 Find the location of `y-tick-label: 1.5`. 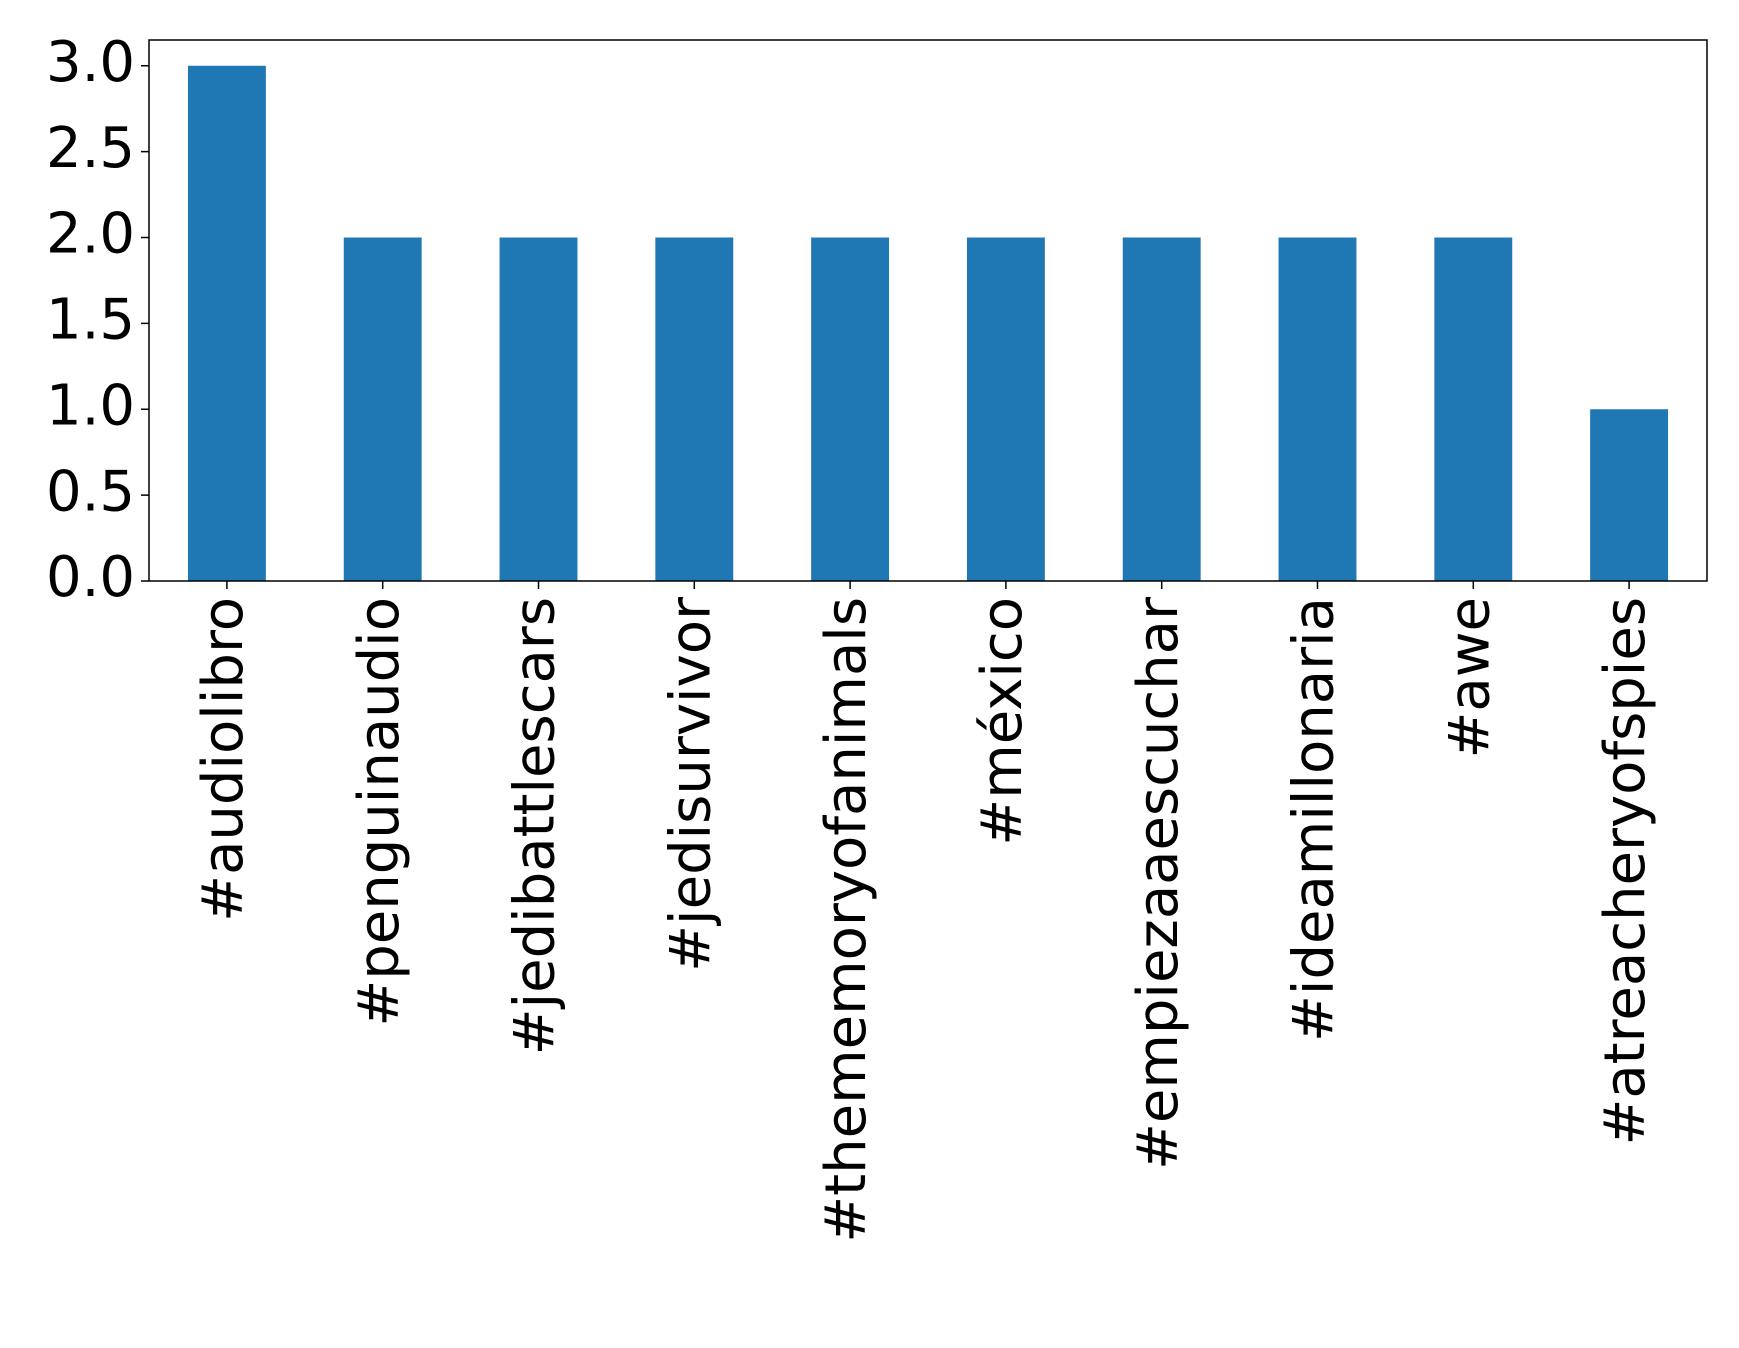

y-tick-label: 1.5 is located at coordinates (90, 320).